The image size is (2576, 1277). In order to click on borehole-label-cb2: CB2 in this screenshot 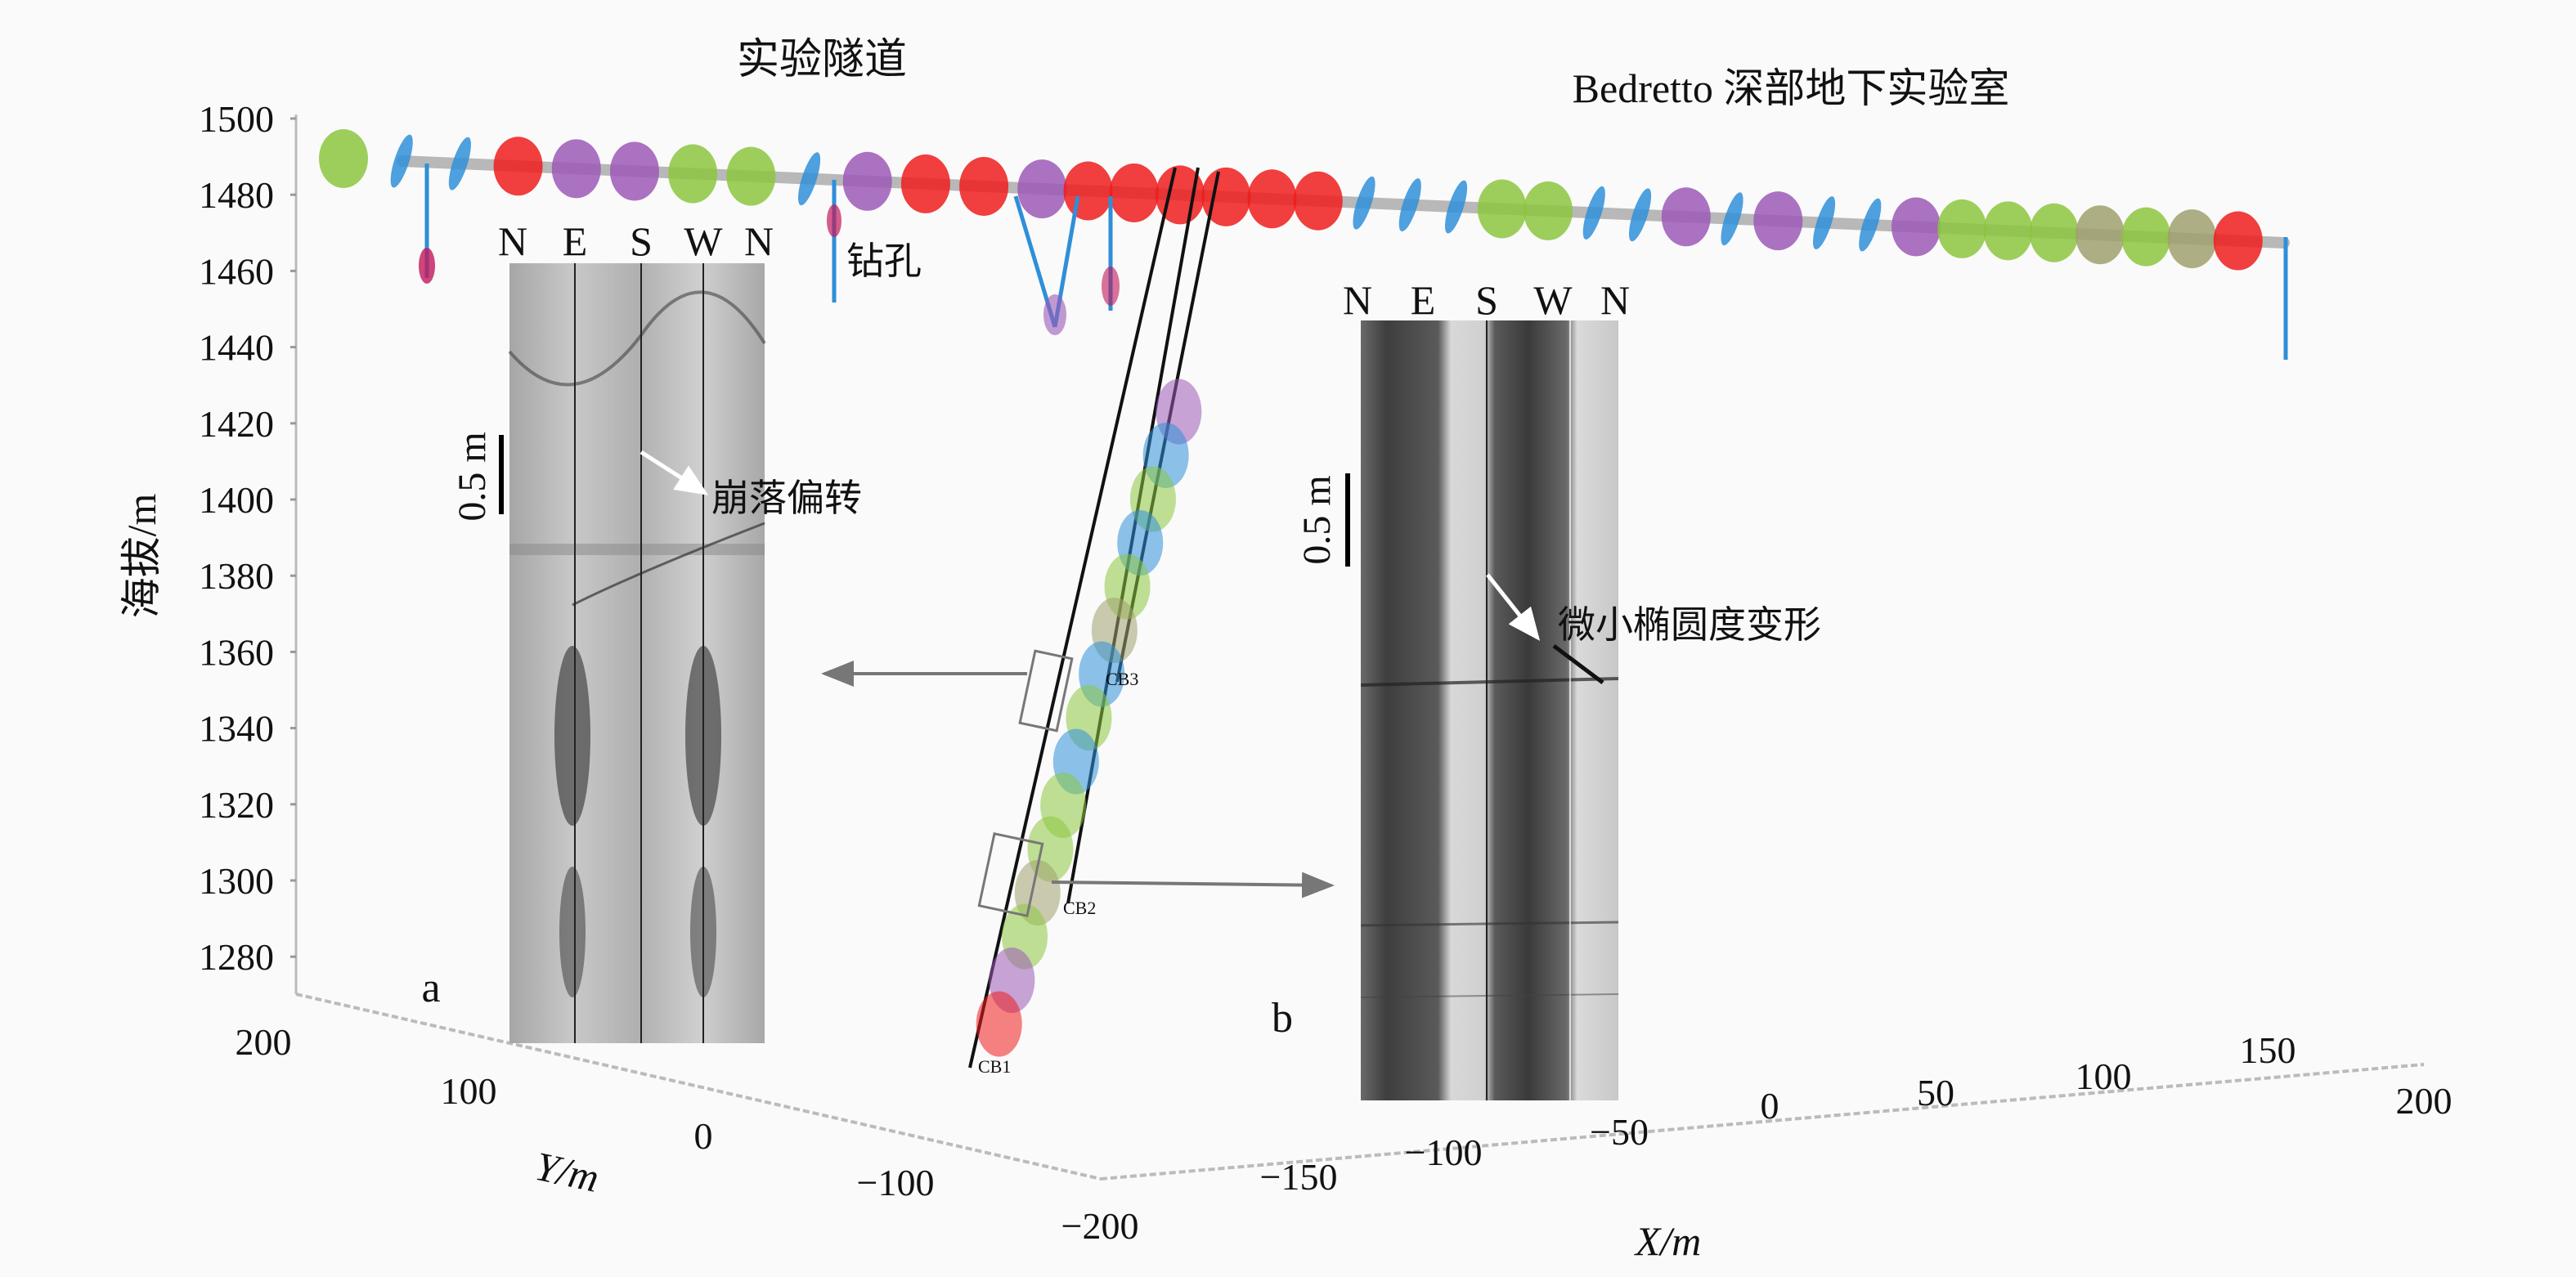, I will do `click(1079, 908)`.